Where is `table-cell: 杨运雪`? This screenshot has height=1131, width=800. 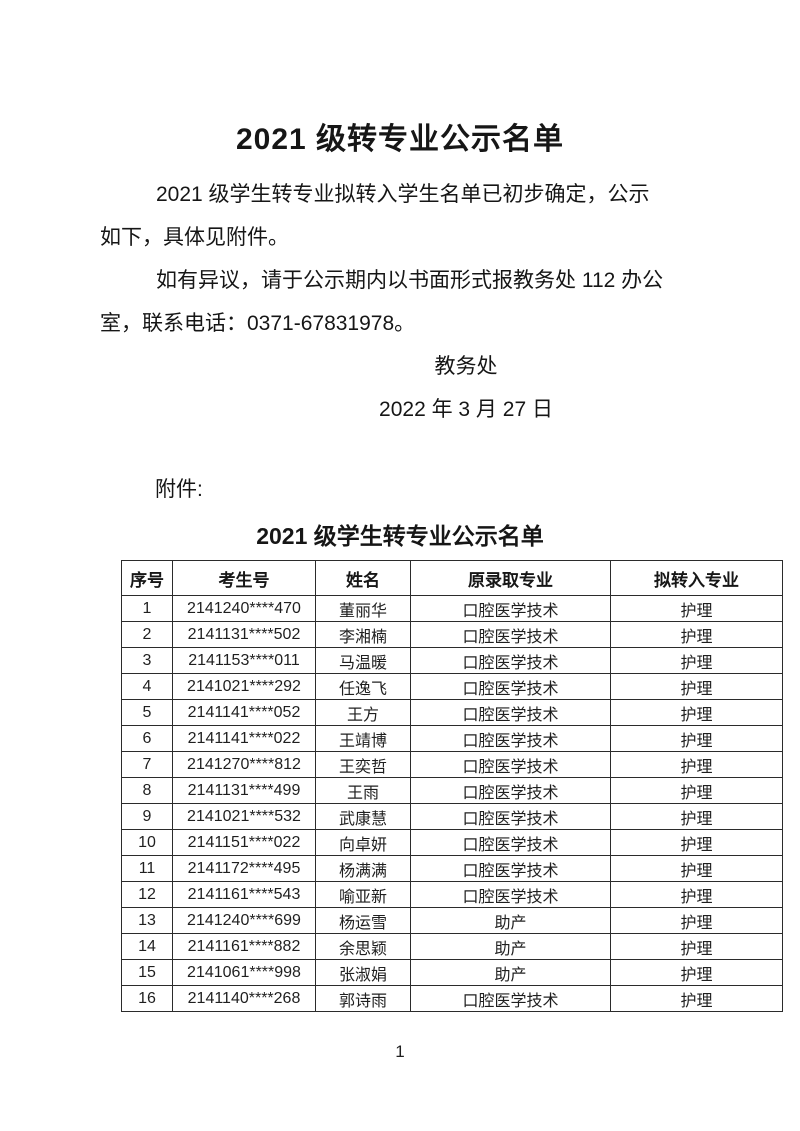
table-cell: 杨运雪 is located at coordinates (363, 920).